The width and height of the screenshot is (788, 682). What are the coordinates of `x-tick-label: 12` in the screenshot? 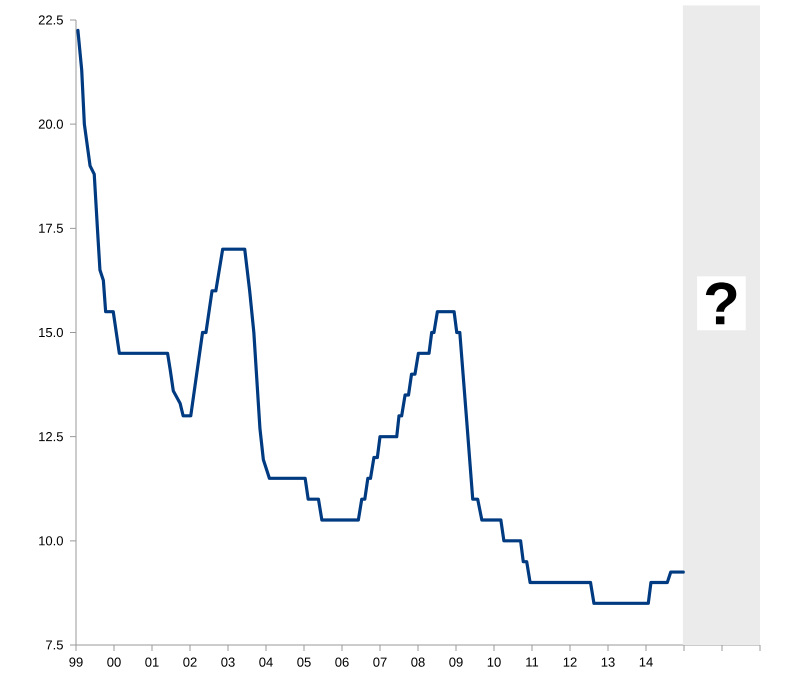 It's located at (570, 662).